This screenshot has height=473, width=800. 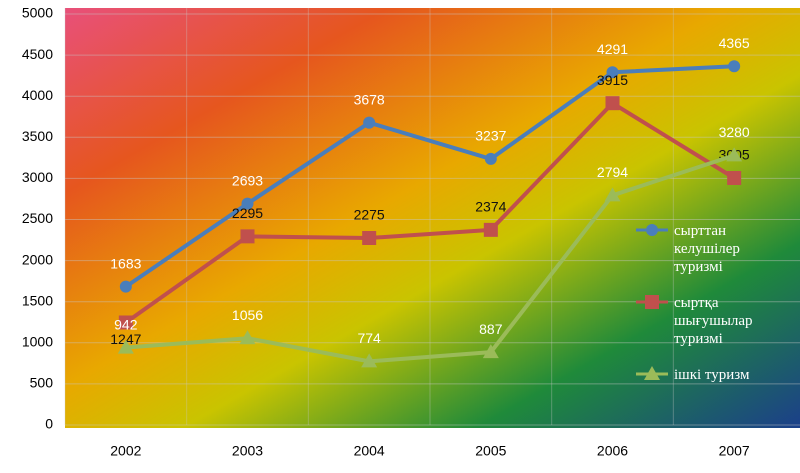 What do you see at coordinates (713, 321) in the screenshot?
I see `legend-label: сыртқа шығушылар туризмі` at bounding box center [713, 321].